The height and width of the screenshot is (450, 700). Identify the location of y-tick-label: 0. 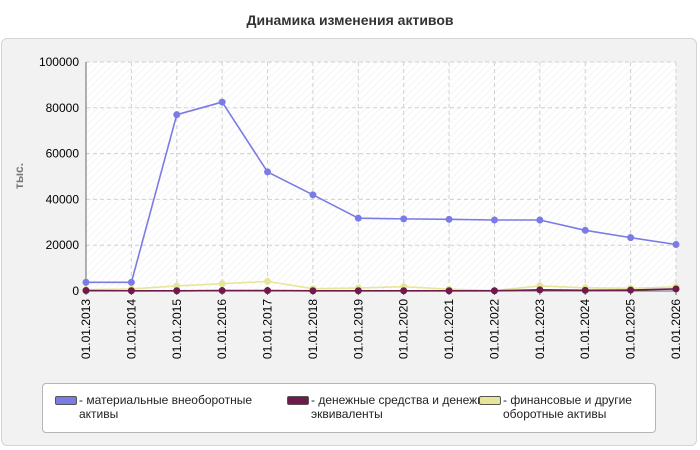
(75, 291).